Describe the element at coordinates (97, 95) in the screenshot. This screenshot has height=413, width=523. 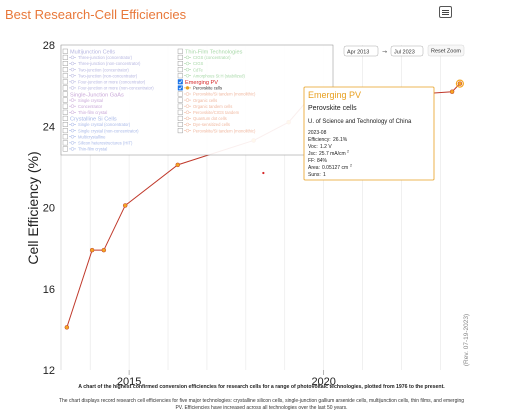
I see `legend-group-label: Single-Junction GaAs` at that location.